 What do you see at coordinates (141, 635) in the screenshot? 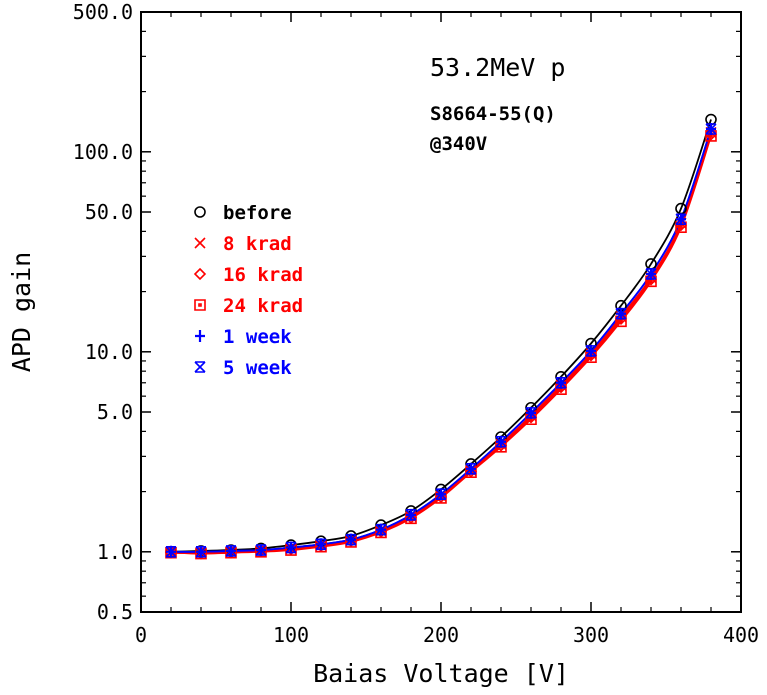
I see `x-tick-label: 0` at bounding box center [141, 635].